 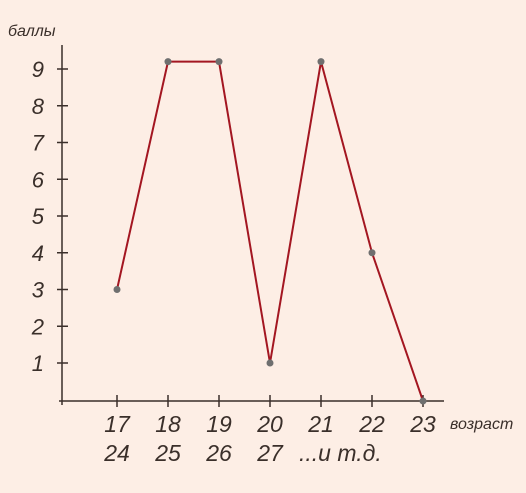 What do you see at coordinates (38, 143) in the screenshot?
I see `y-tick-label: 7` at bounding box center [38, 143].